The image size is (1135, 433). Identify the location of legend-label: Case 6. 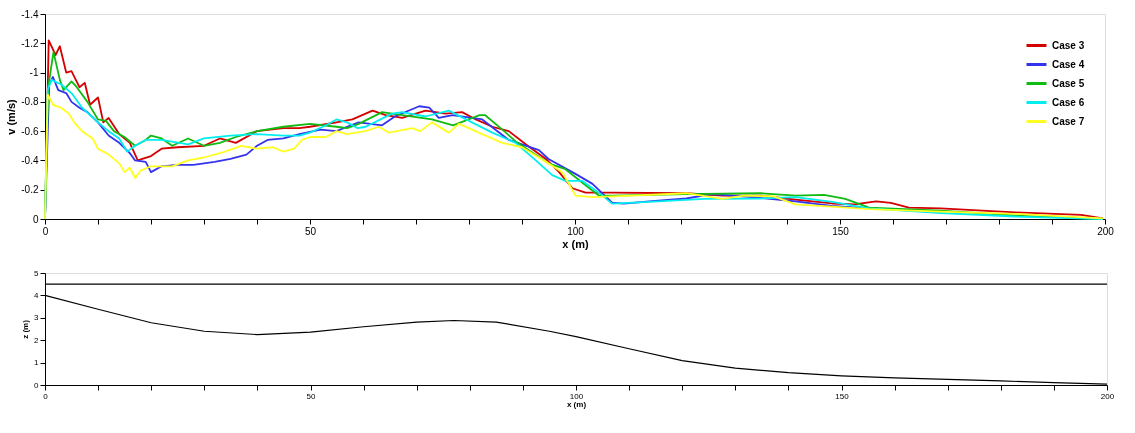
(1068, 102).